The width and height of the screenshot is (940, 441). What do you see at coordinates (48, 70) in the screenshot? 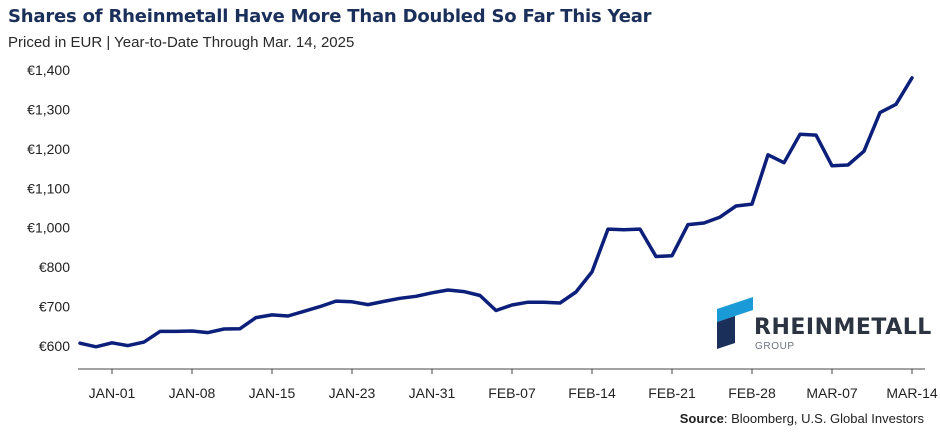
I see `y-tick-label: €1,400` at bounding box center [48, 70].